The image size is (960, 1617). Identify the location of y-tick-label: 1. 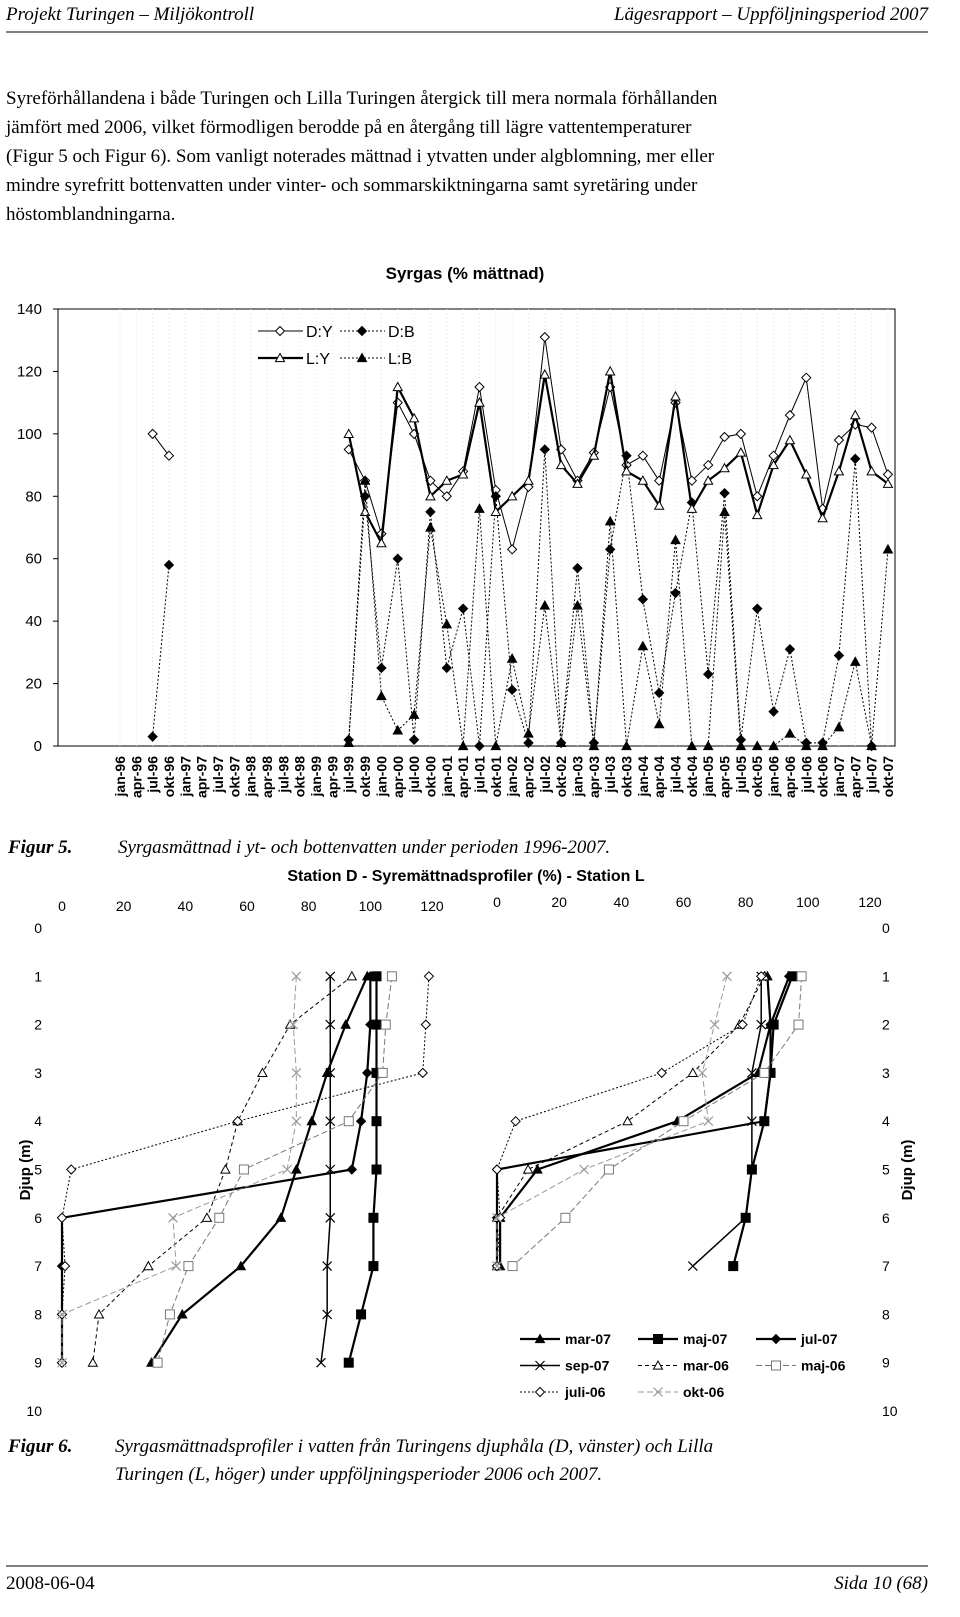
(38, 976).